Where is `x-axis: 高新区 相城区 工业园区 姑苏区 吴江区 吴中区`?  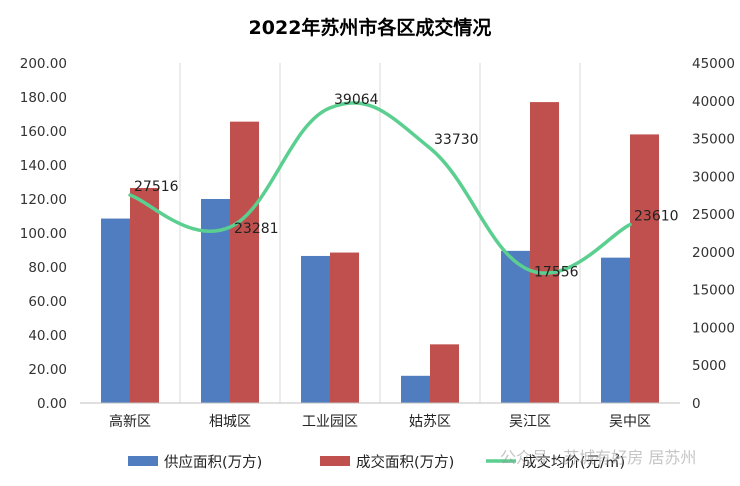 x-axis: 高新区 相城区 工业园区 姑苏区 吴江区 吴中区 is located at coordinates (380, 416).